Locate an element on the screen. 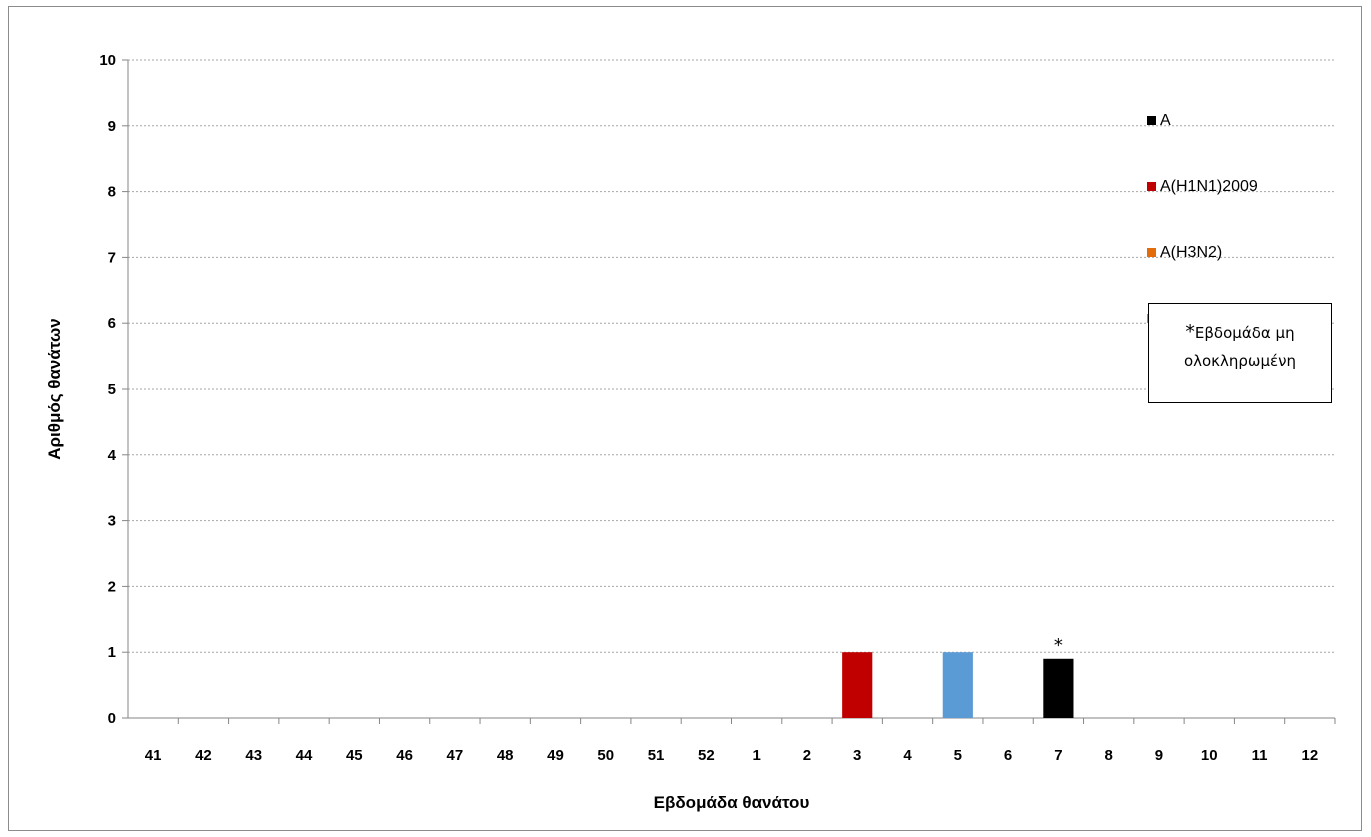 This screenshot has width=1371, height=837. y-tick-label: 1 is located at coordinates (112, 652).